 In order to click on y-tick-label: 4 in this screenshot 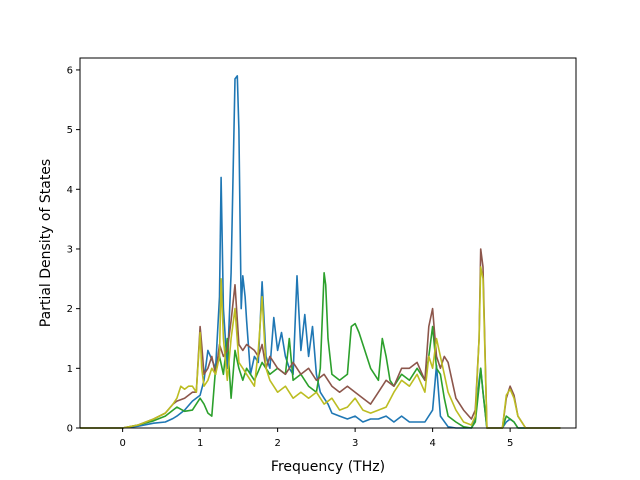, I will do `click(70, 190)`.